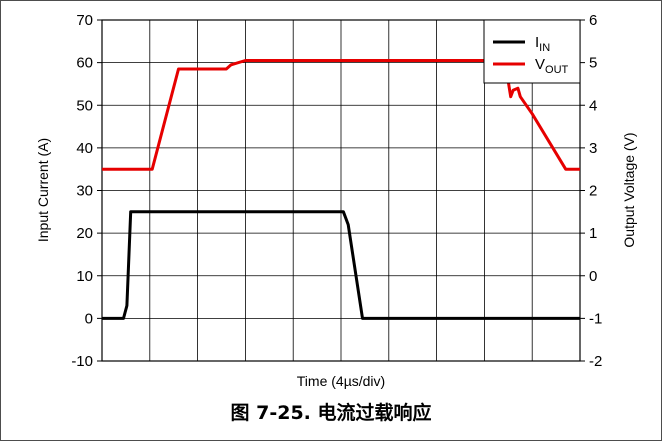 This screenshot has height=441, width=662. What do you see at coordinates (593, 148) in the screenshot?
I see `right-tick-label: 3` at bounding box center [593, 148].